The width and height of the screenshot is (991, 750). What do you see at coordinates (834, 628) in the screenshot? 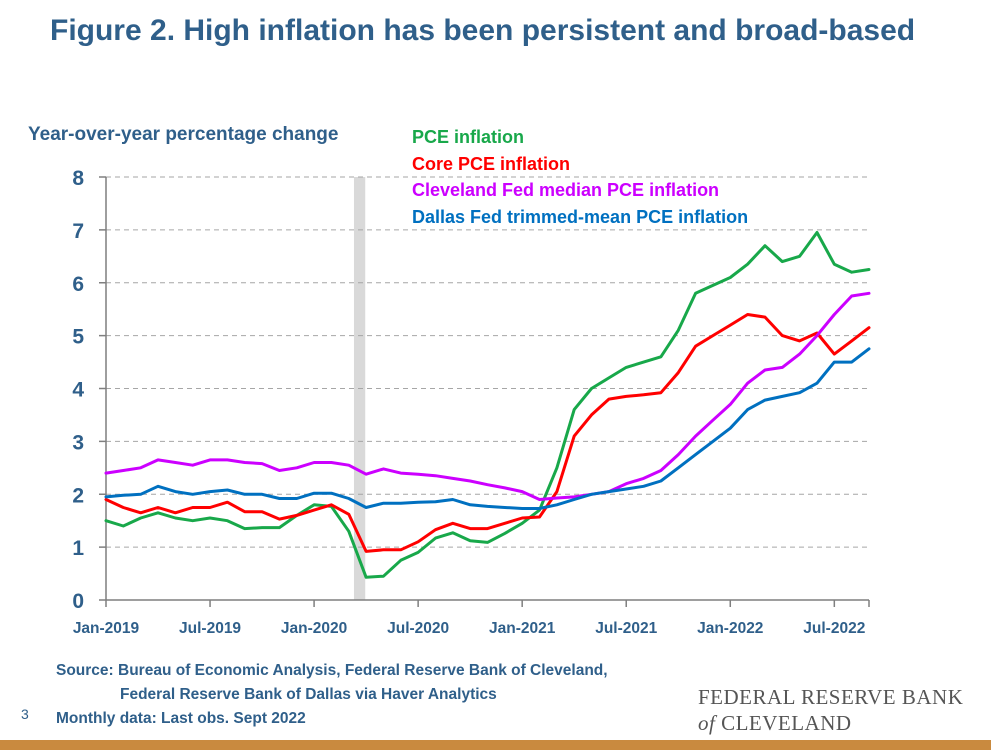
I see `x-tick-label: Jul-2022` at bounding box center [834, 628].